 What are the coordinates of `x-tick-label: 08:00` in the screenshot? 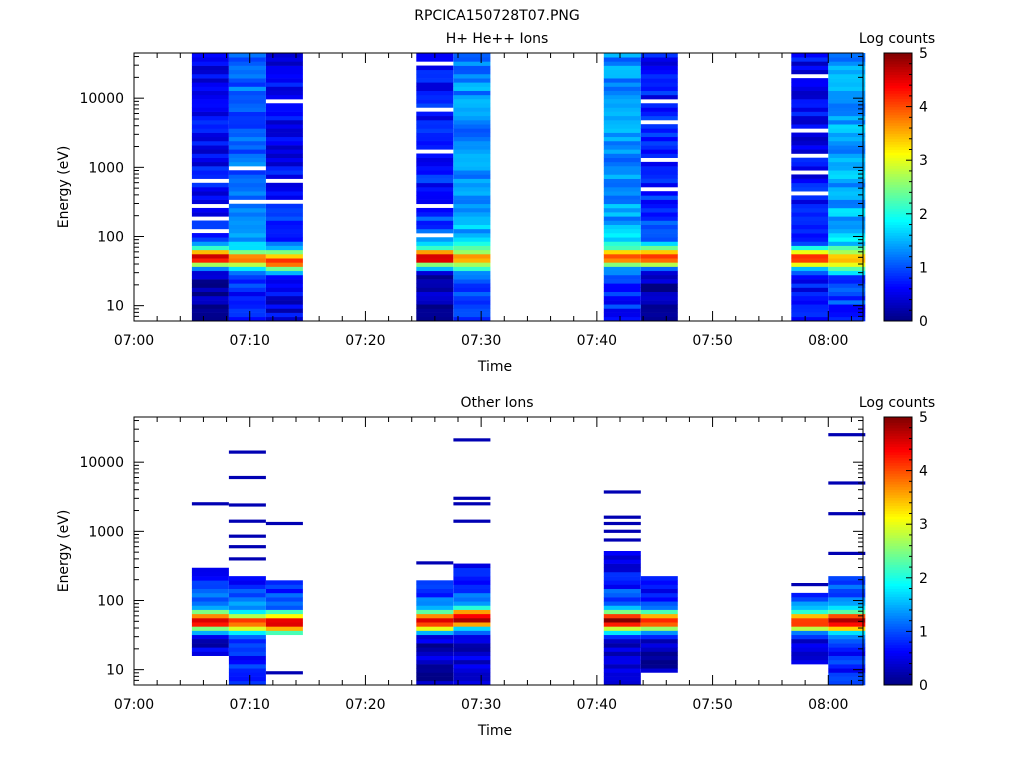 It's located at (828, 705).